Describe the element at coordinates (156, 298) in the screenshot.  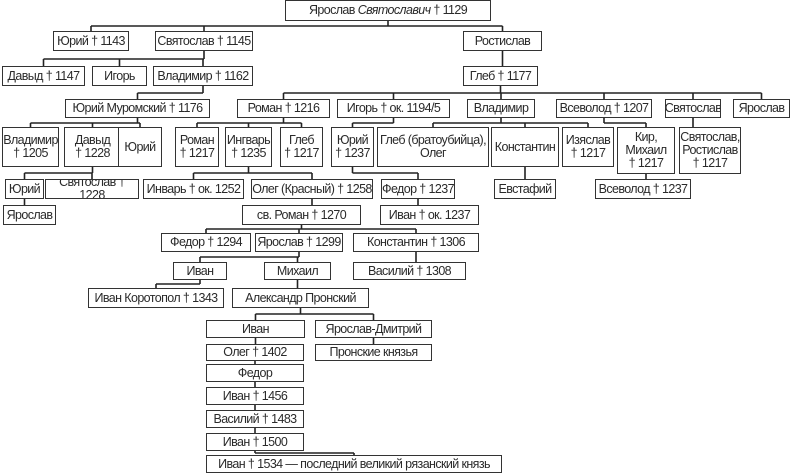
I see `node-korotopol: Иван Коротопол † 1343` at that location.